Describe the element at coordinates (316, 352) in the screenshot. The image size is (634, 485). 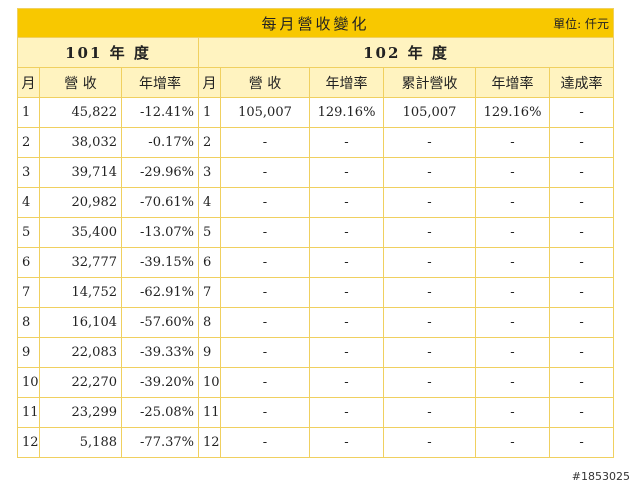
I see `table-row: 9 22,083 -39.33% 9- - - - -` at that location.